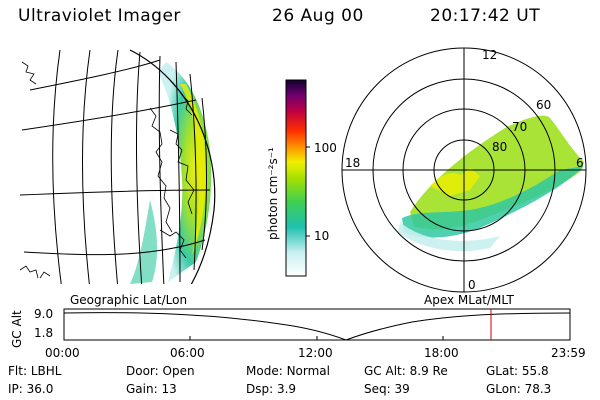  I want to click on altitude-plot, so click(317, 324).